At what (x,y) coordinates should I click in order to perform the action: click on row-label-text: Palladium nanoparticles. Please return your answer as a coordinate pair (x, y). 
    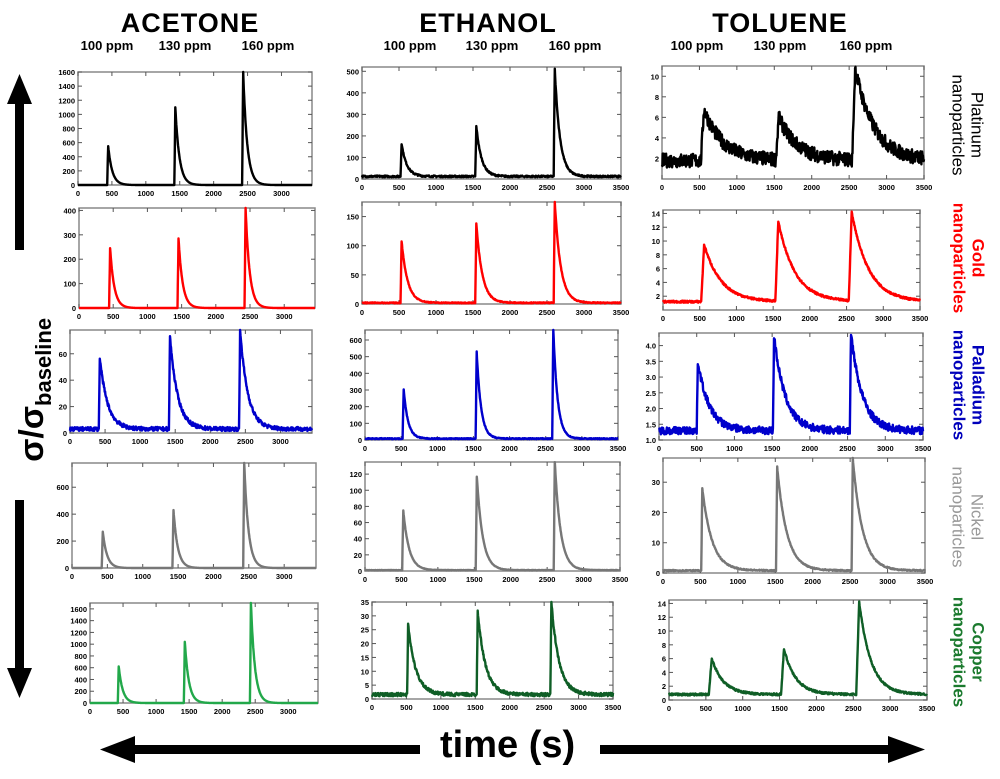
    Looking at the image, I should click on (968, 385).